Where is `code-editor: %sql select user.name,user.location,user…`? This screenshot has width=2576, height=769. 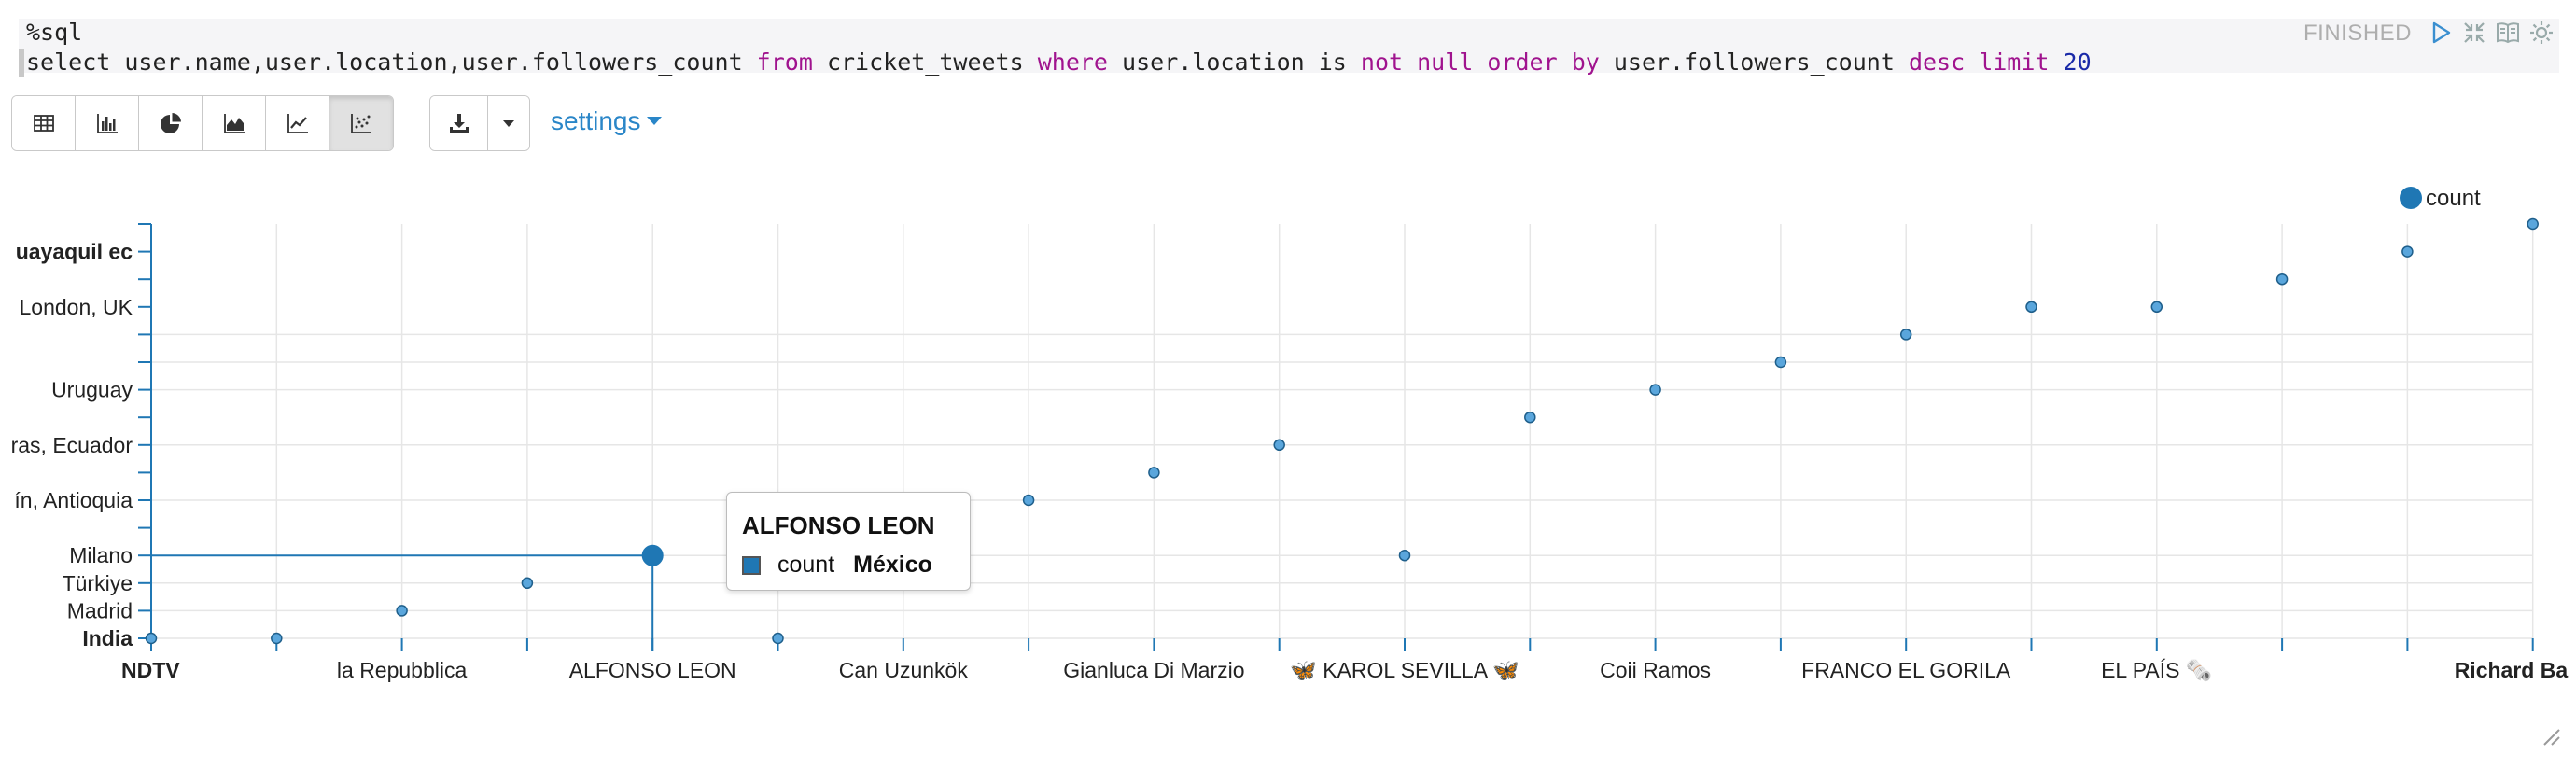
code-editor: %sql select user.name,user.location,user… is located at coordinates (1289, 47).